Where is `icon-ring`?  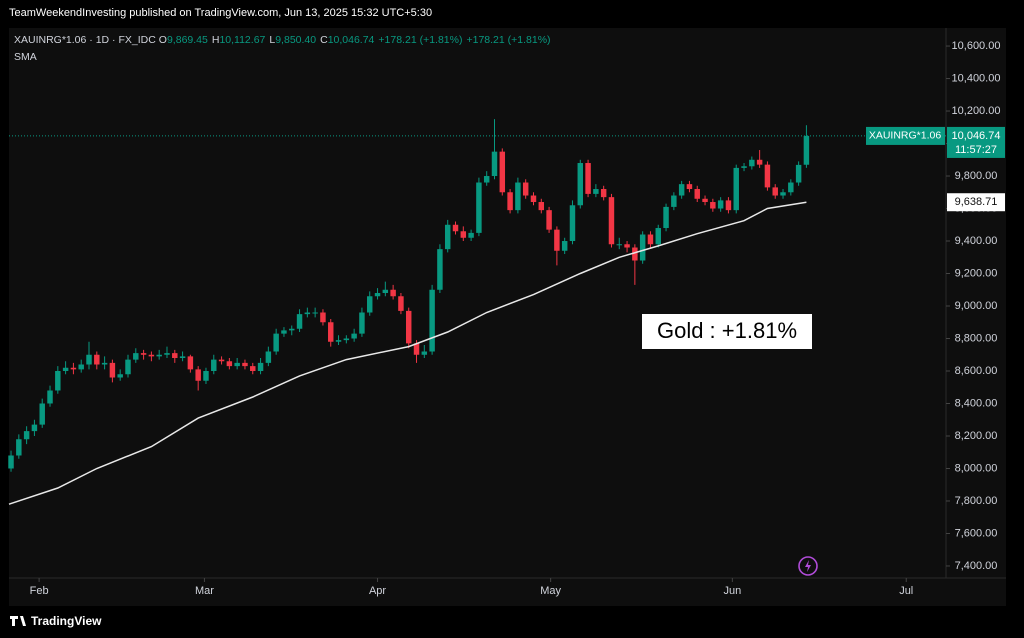
icon-ring is located at coordinates (808, 566).